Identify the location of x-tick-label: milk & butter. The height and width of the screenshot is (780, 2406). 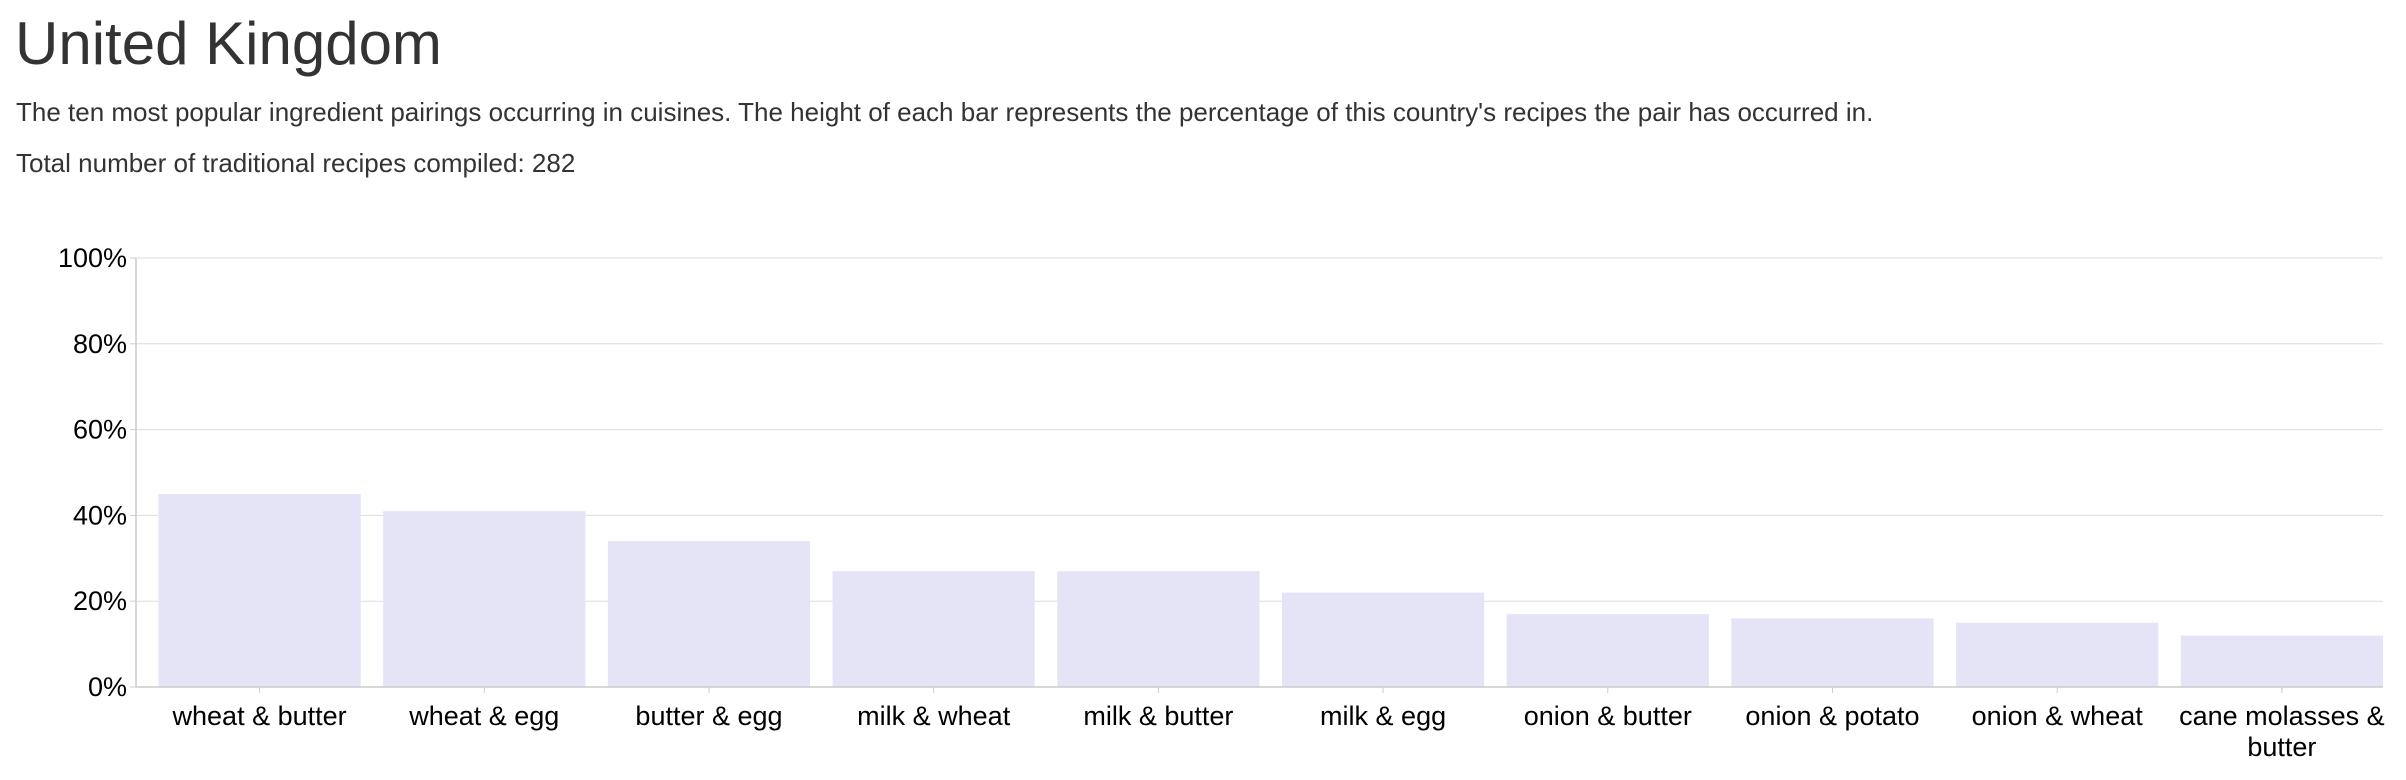
(1158, 716).